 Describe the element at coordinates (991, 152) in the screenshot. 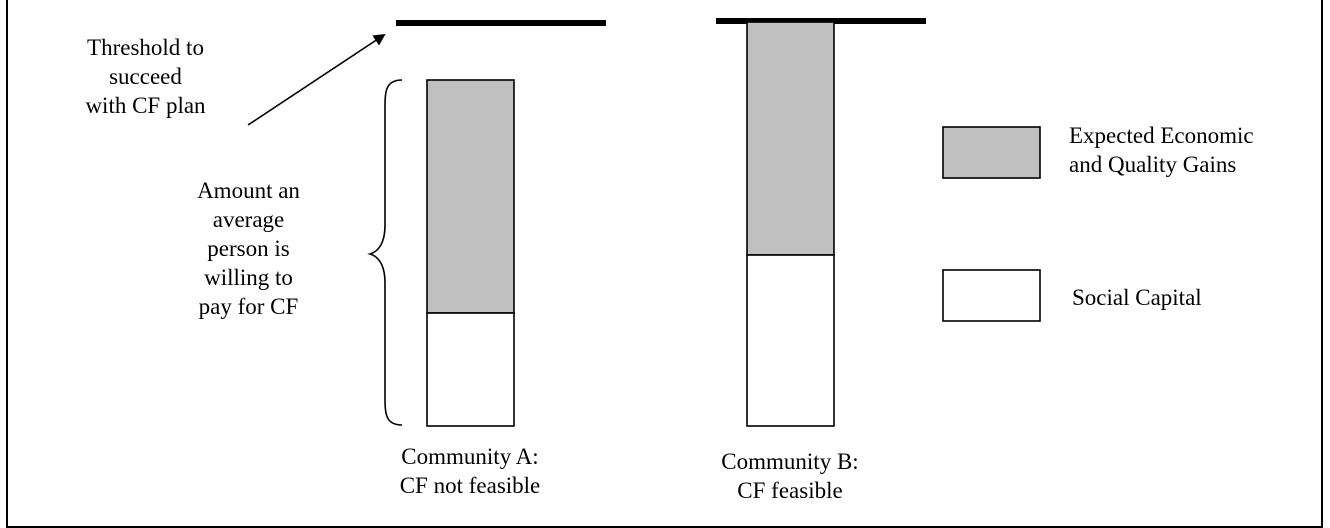

I see `legend-swatch-gains` at that location.